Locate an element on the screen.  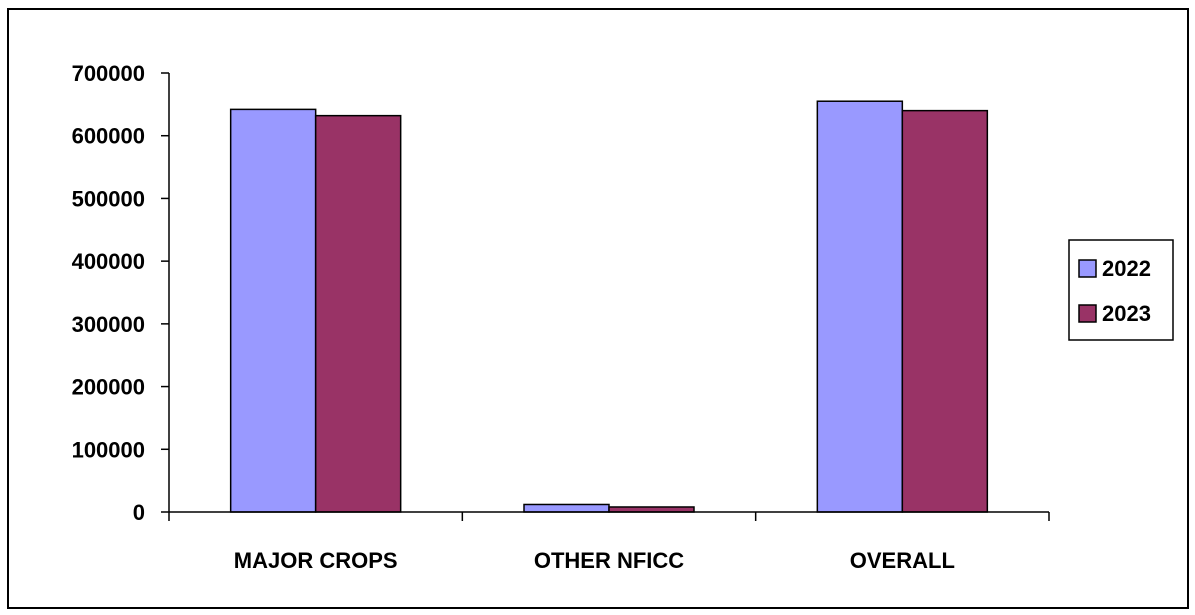
x-category-label: MAJOR CROPS is located at coordinates (316, 560).